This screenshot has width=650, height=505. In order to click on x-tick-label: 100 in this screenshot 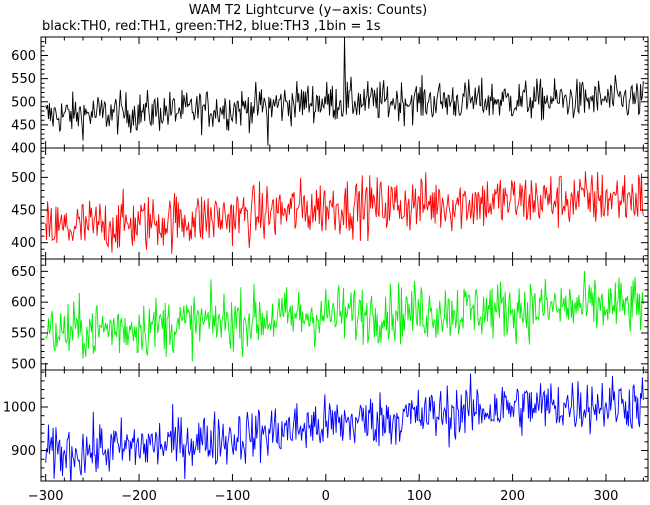, I will do `click(419, 496)`.